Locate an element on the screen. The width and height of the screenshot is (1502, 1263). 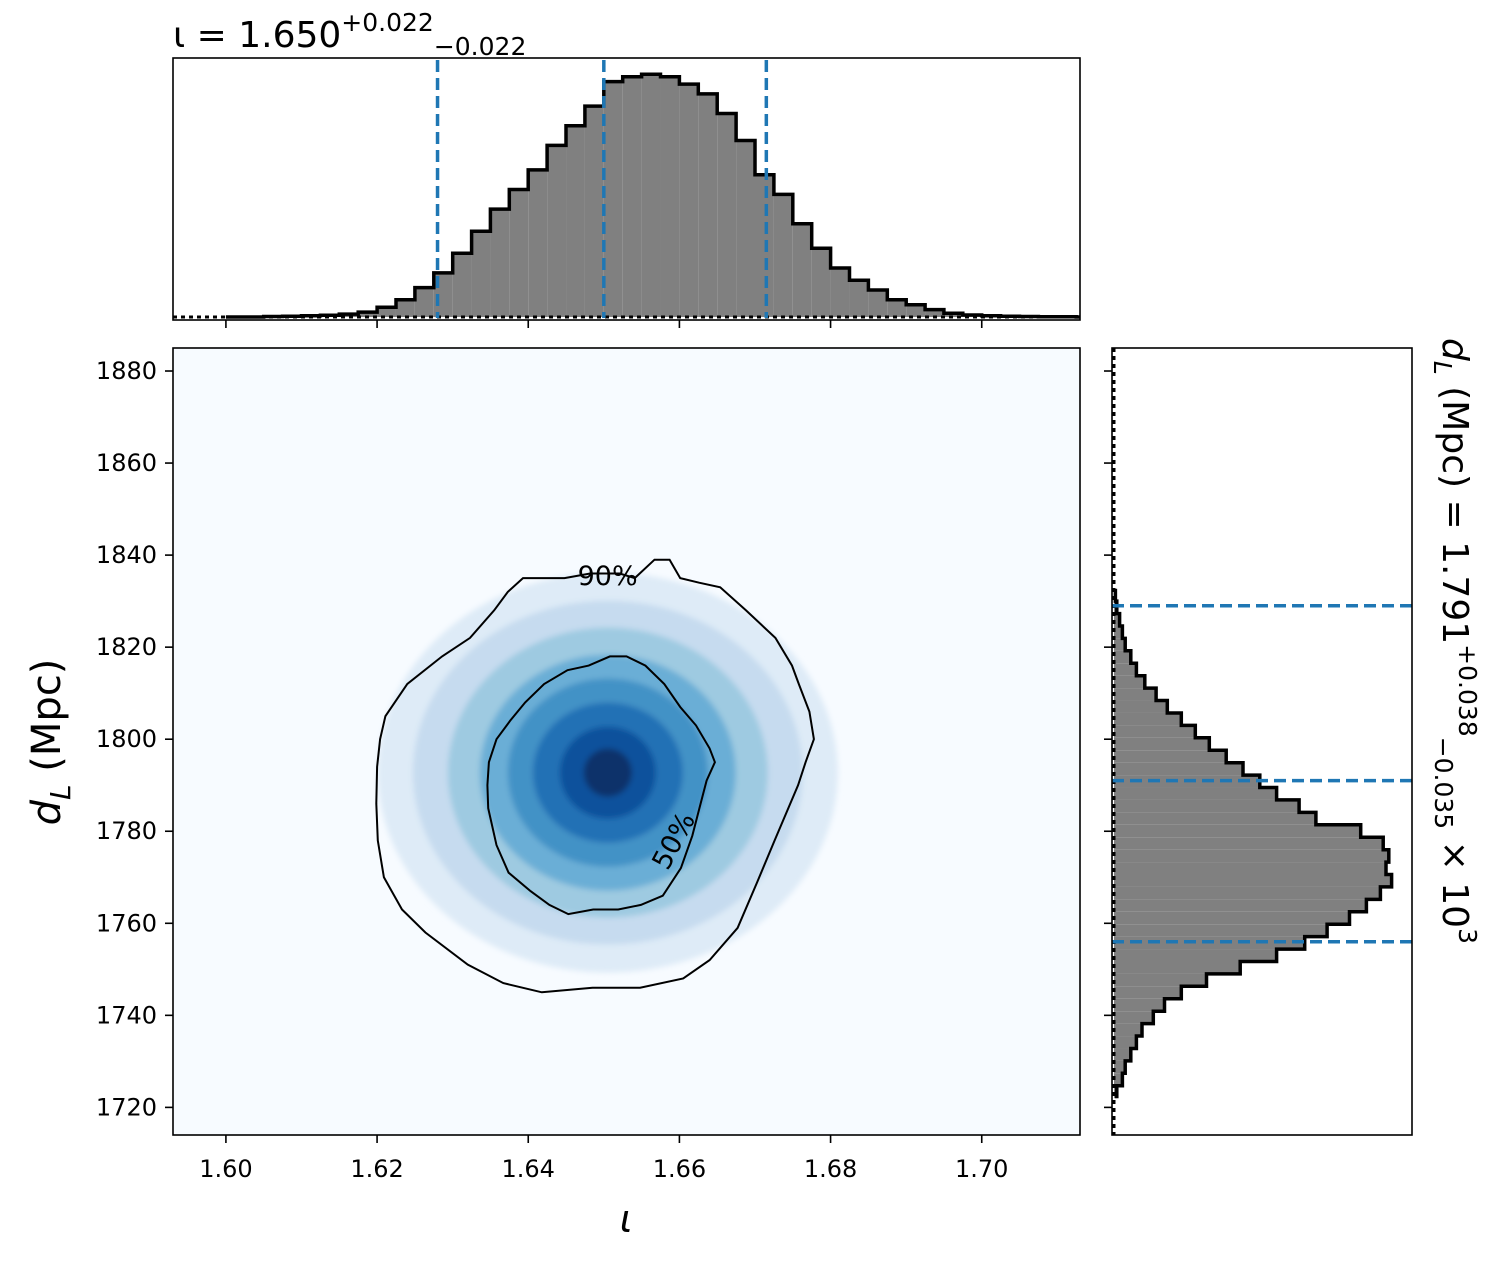
y-tick-label: 1860 is located at coordinates (126, 463).